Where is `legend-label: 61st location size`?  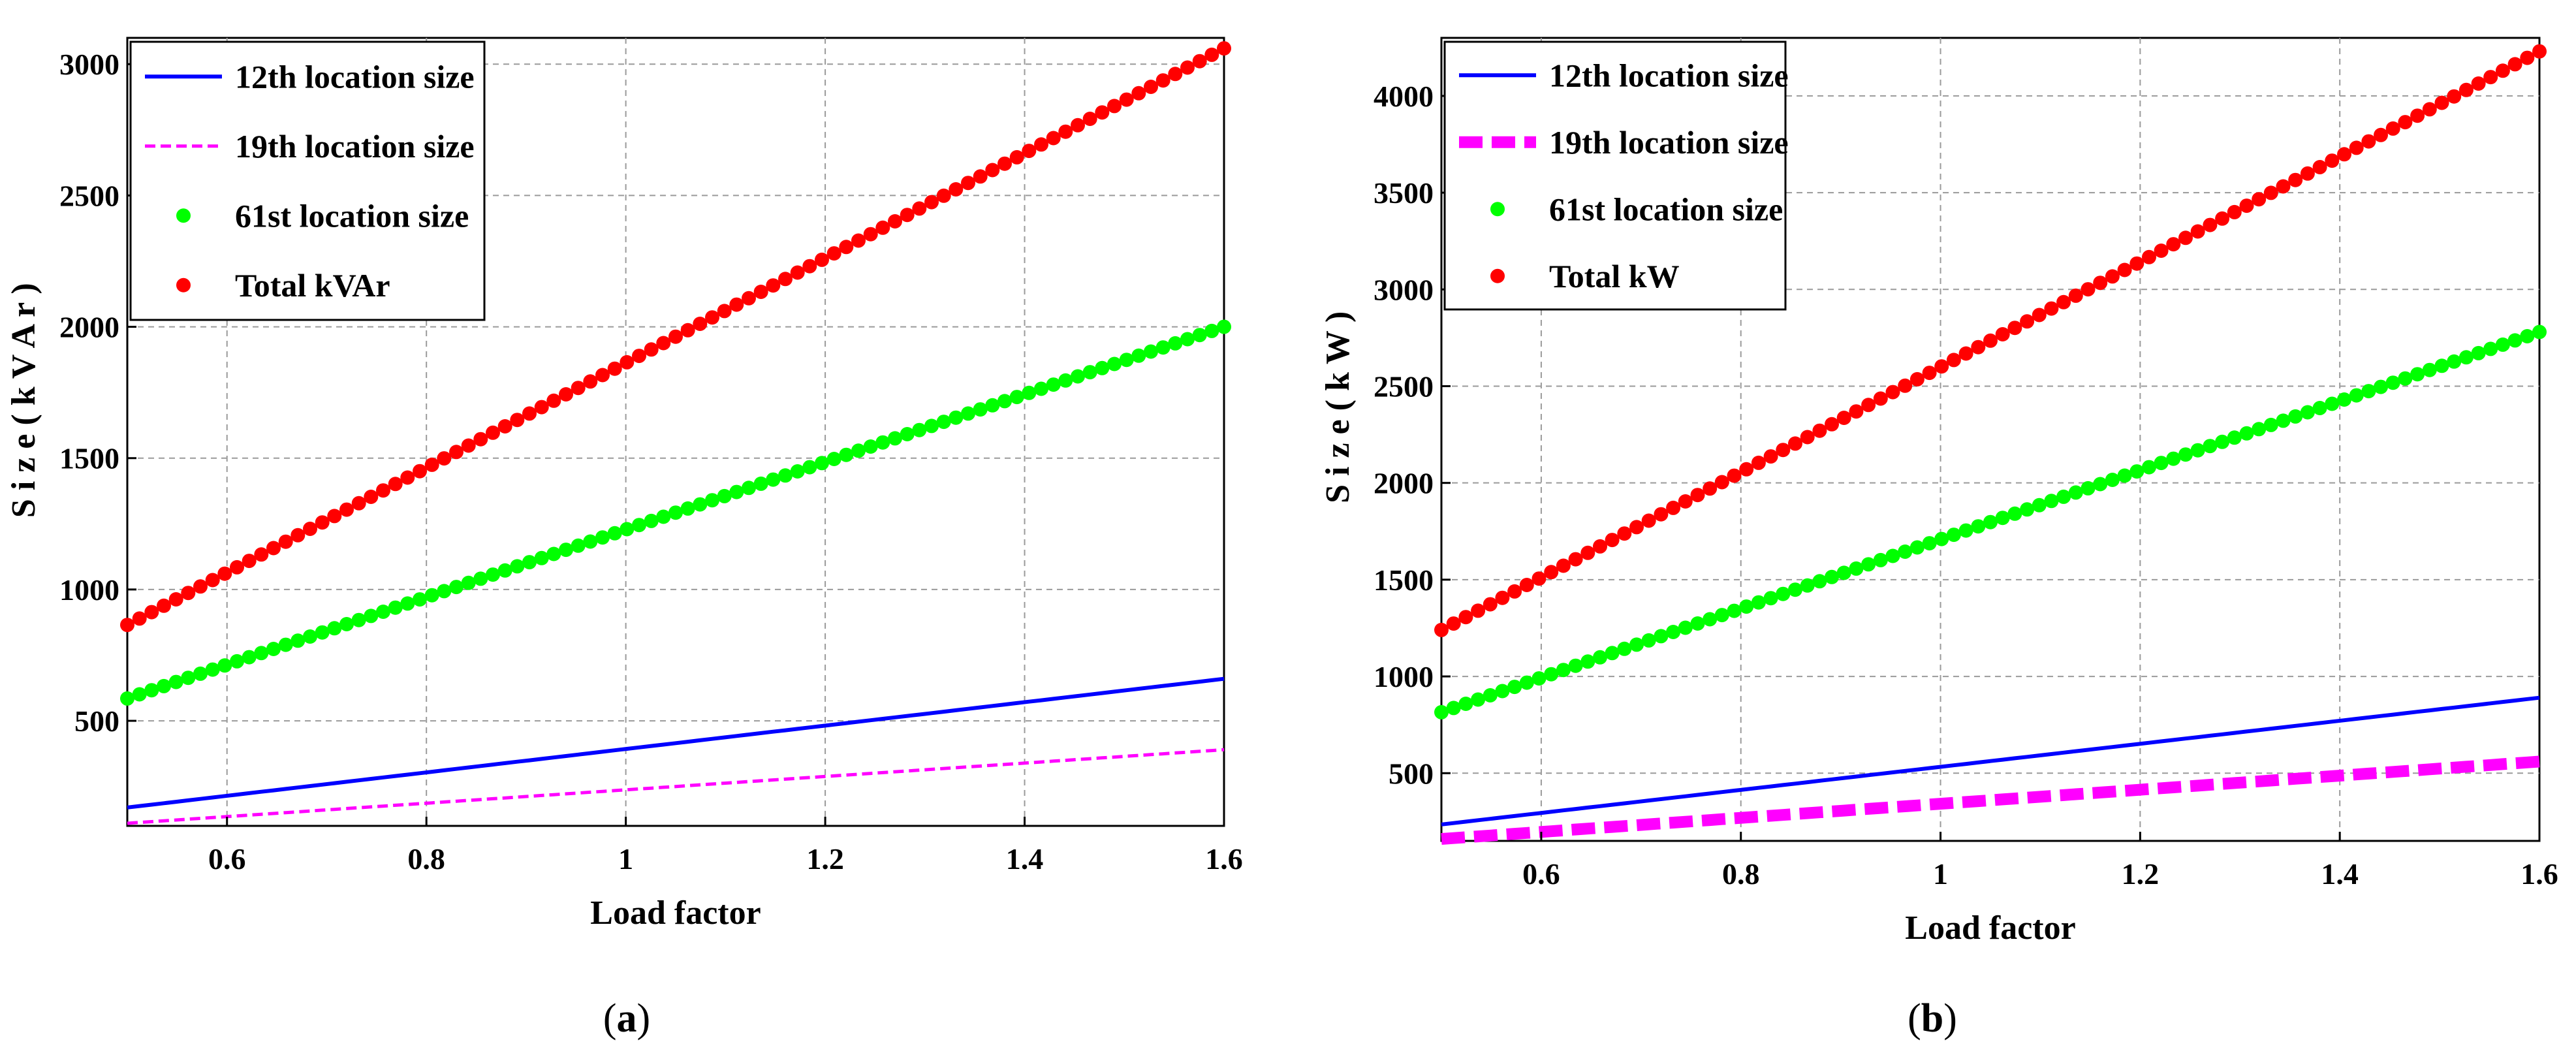
legend-label: 61st location size is located at coordinates (352, 215).